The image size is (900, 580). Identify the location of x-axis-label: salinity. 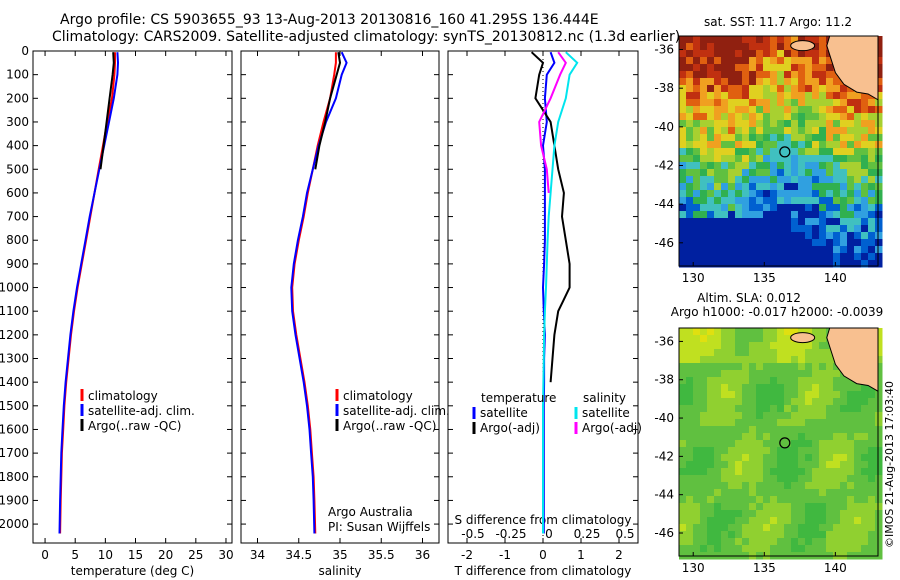
(339, 571).